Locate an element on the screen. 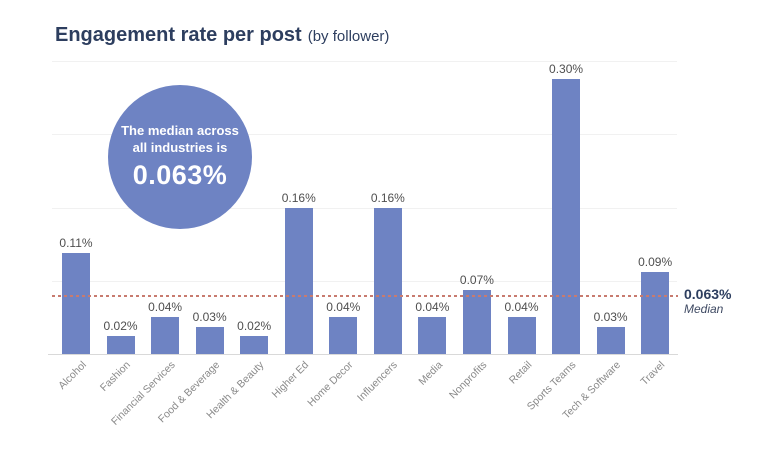 This screenshot has height=457, width=768. category-label: Home Decor is located at coordinates (330, 384).